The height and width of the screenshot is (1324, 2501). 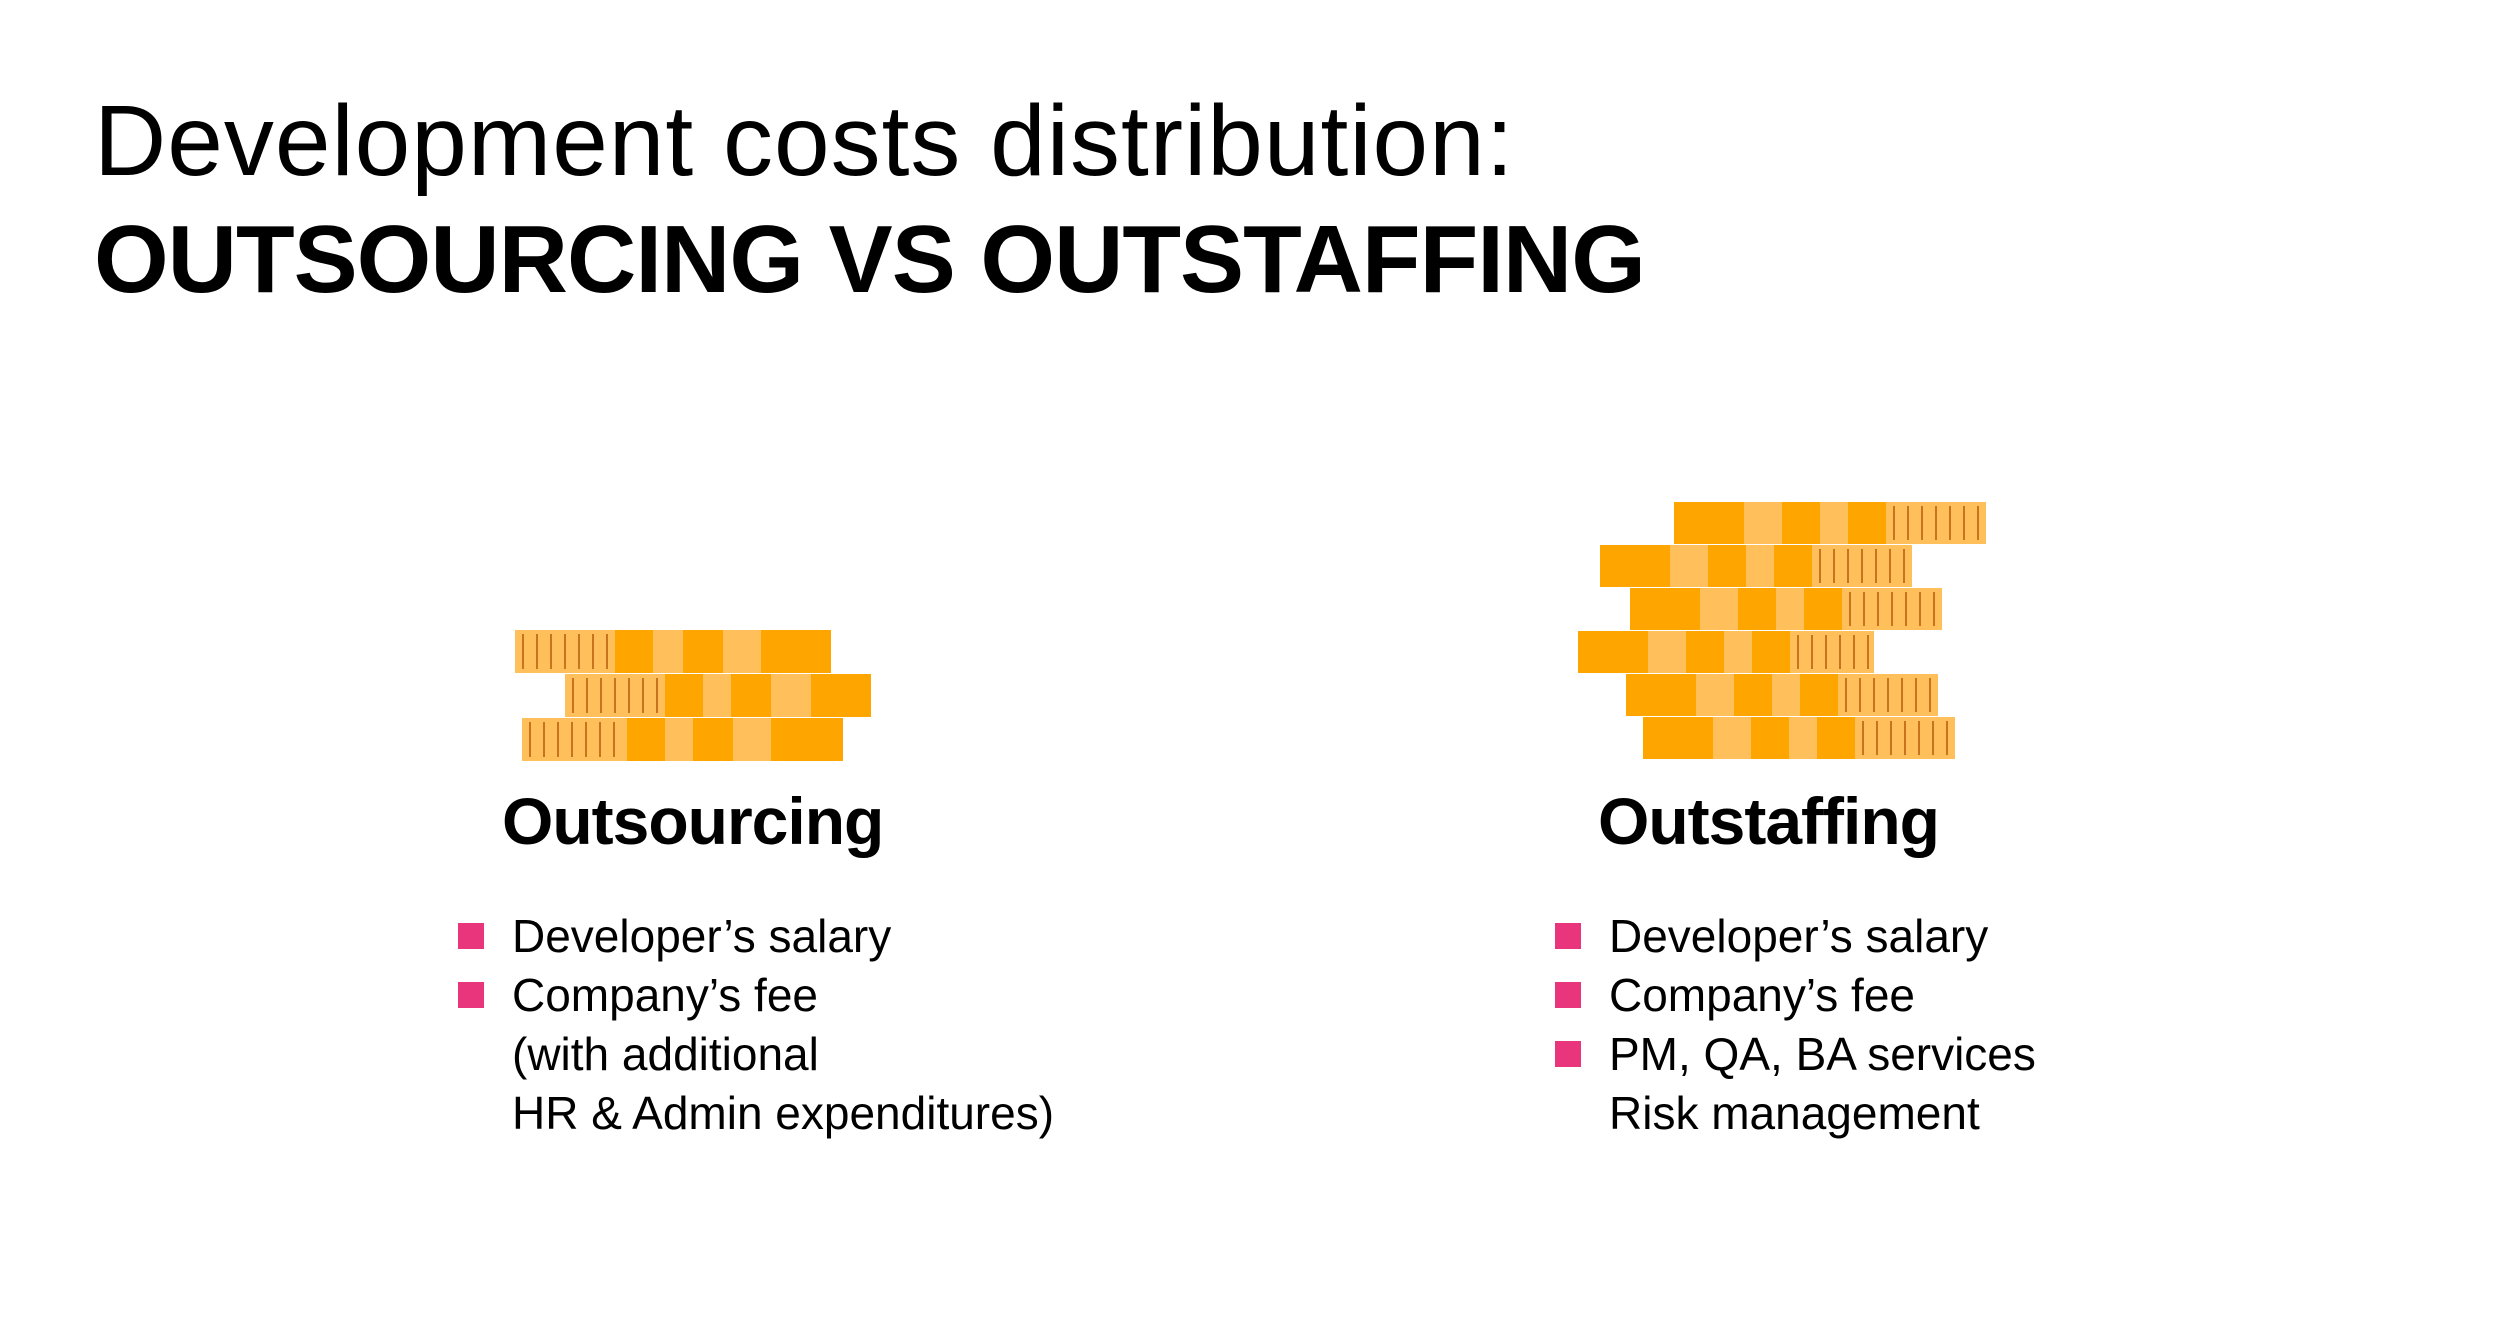 I want to click on list-item-text: Risk management, so click(x=1794, y=1113).